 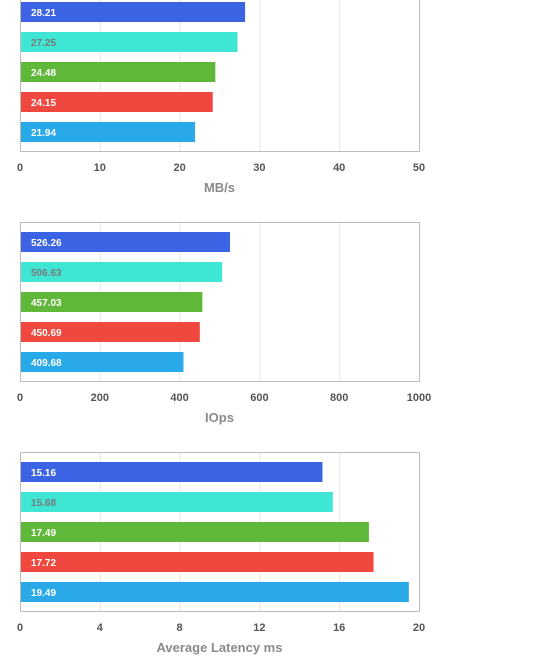 I want to click on x-tick-label: 200, so click(x=100, y=398).